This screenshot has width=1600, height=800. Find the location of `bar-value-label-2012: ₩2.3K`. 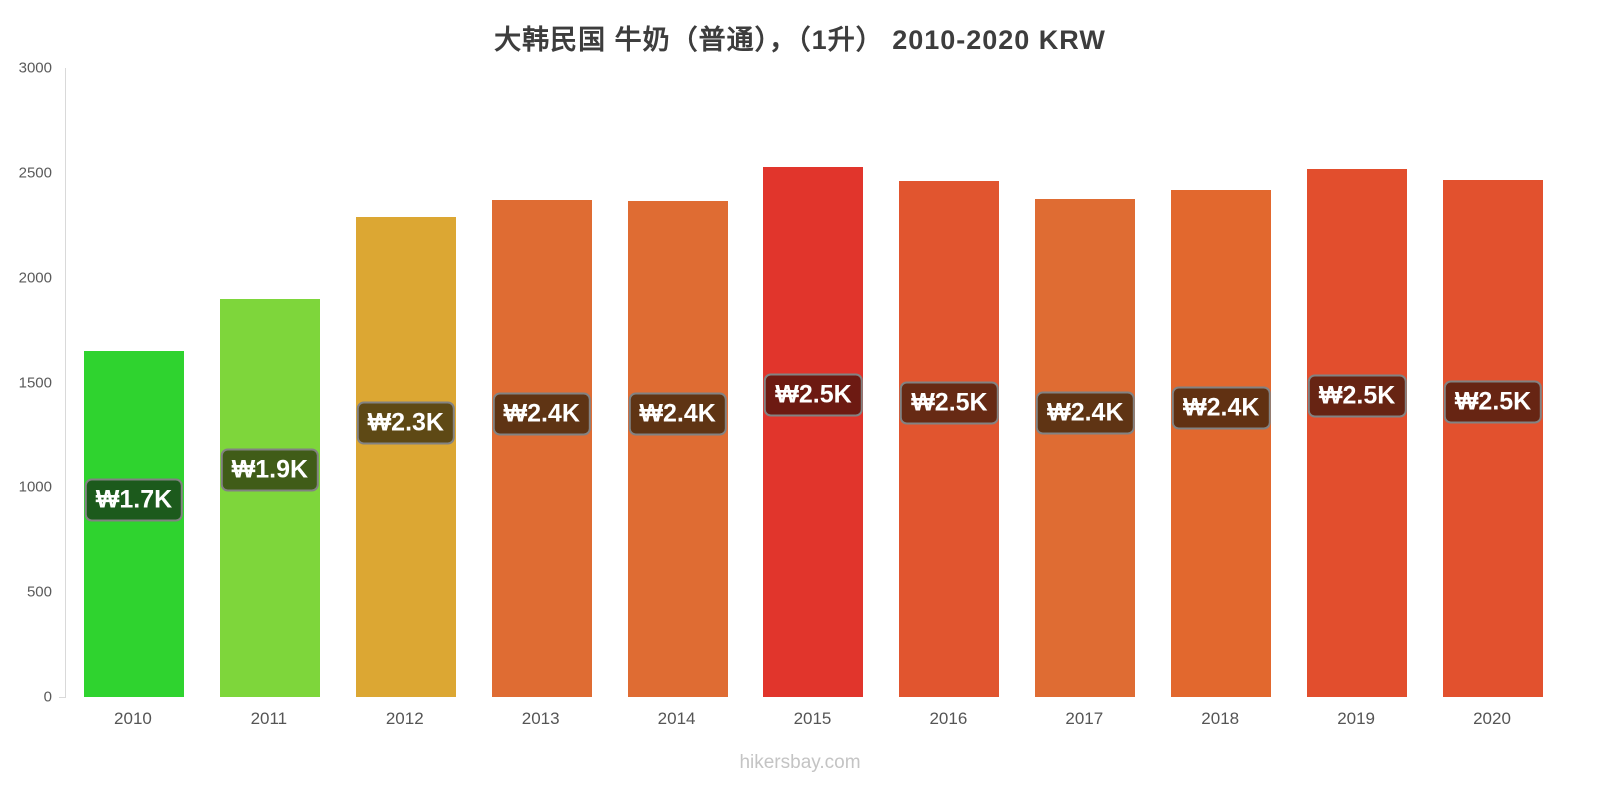

bar-value-label-2012: ₩2.3K is located at coordinates (405, 423).